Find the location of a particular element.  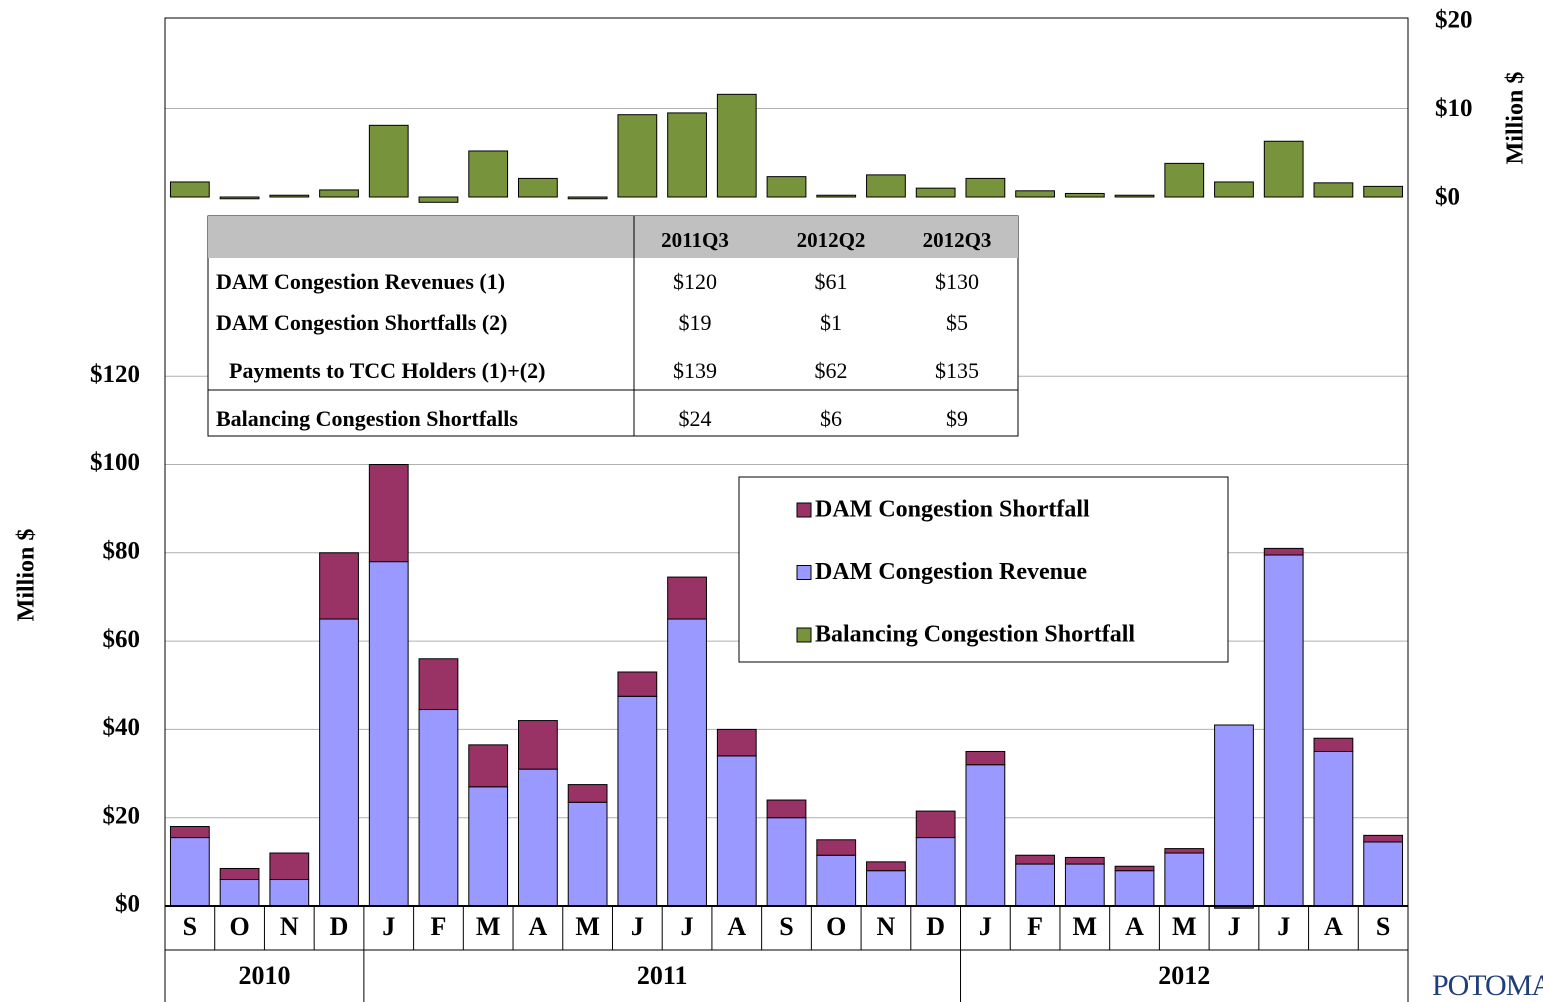

logo: POTOMAC is located at coordinates (1487, 985).